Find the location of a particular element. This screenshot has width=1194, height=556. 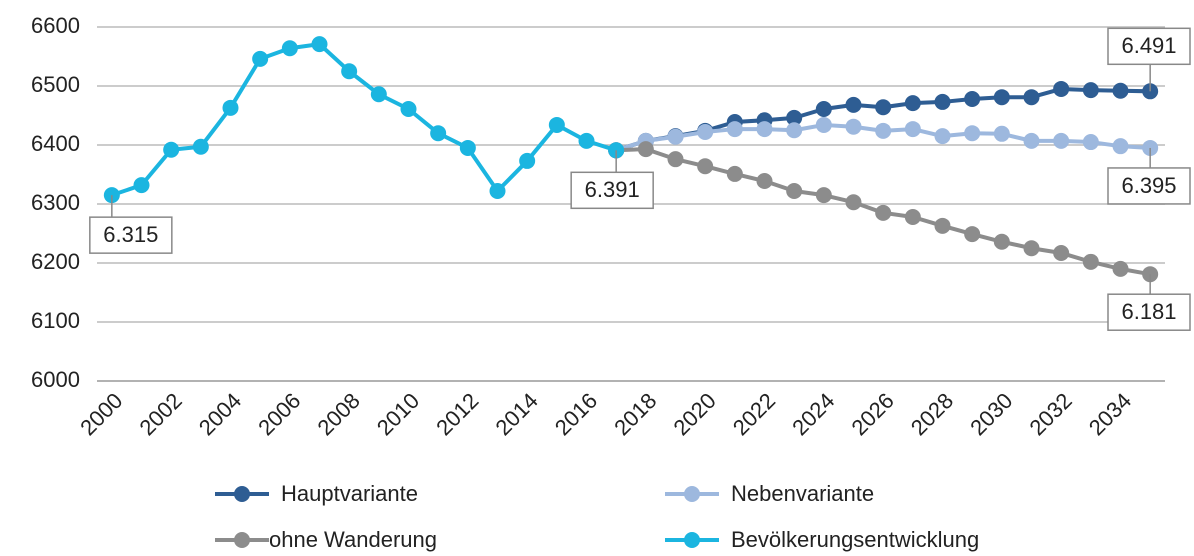

x-tick-label: 2028 is located at coordinates (932, 414).